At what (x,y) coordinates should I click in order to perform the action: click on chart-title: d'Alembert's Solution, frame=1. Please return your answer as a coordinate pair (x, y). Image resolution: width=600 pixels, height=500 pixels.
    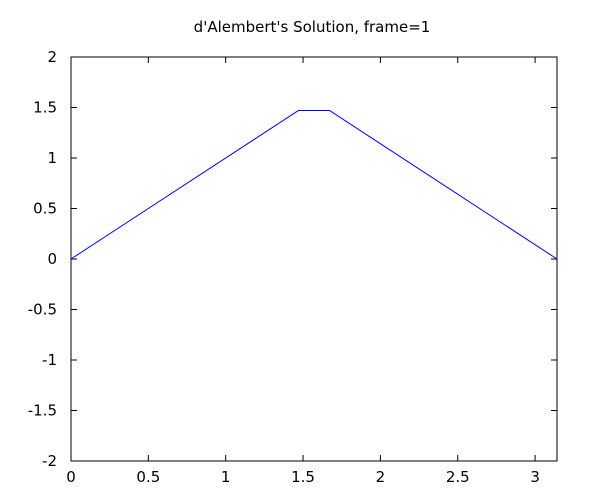
    Looking at the image, I should click on (312, 27).